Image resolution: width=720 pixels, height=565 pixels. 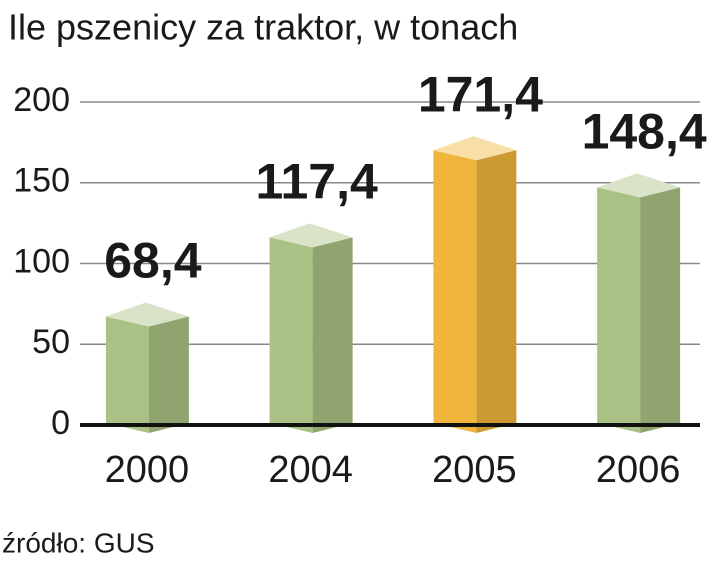 What do you see at coordinates (153, 261) in the screenshot?
I see `value-label: 68,4` at bounding box center [153, 261].